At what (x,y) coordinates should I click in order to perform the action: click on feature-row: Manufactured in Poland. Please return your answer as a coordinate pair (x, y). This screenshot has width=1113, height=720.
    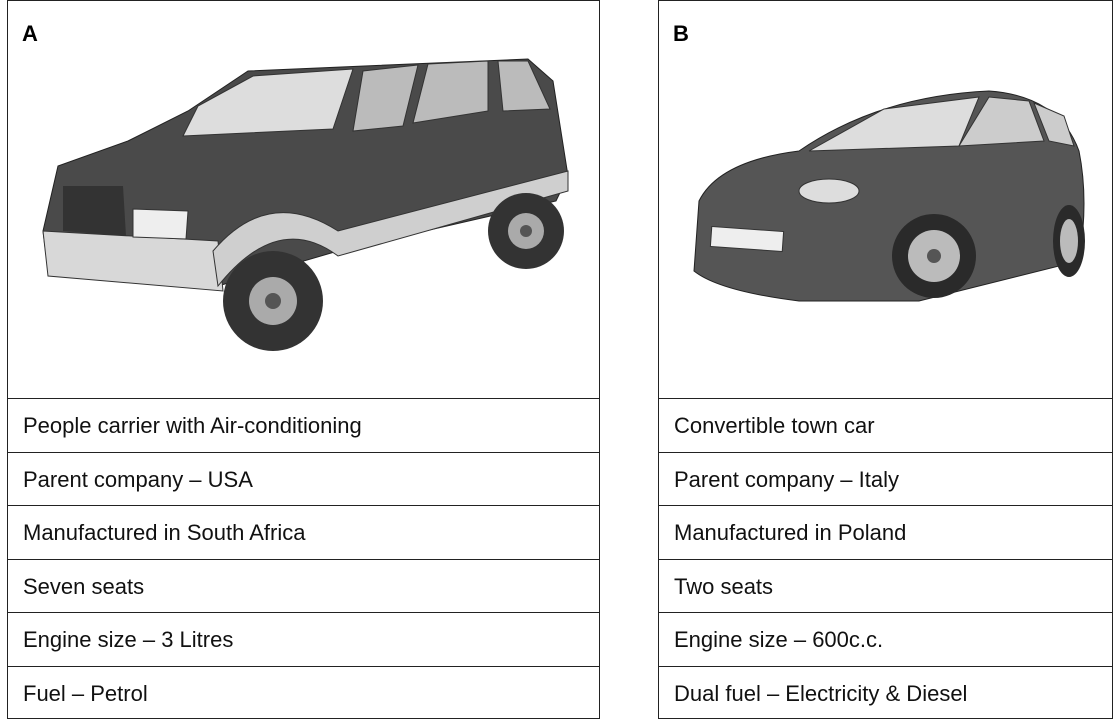
    Looking at the image, I should click on (885, 533).